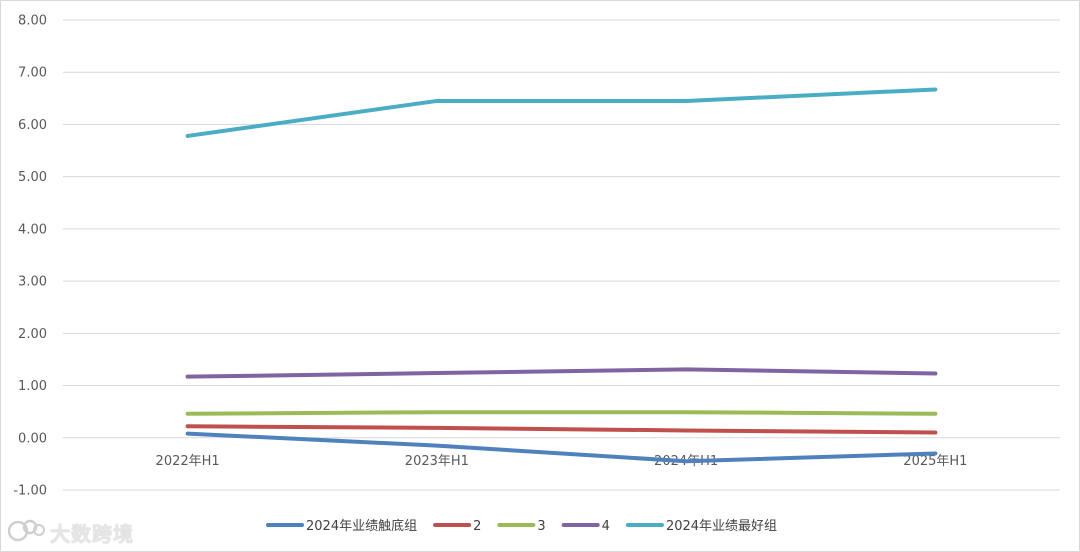 Image resolution: width=1080 pixels, height=552 pixels. I want to click on legend-label-2: 2, so click(477, 526).